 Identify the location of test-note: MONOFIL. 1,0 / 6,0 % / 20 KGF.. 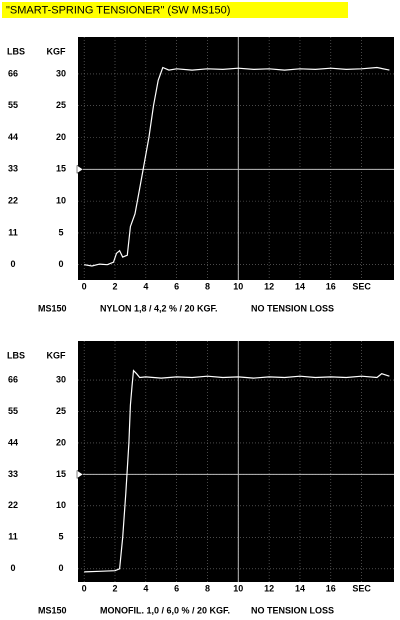
(165, 610).